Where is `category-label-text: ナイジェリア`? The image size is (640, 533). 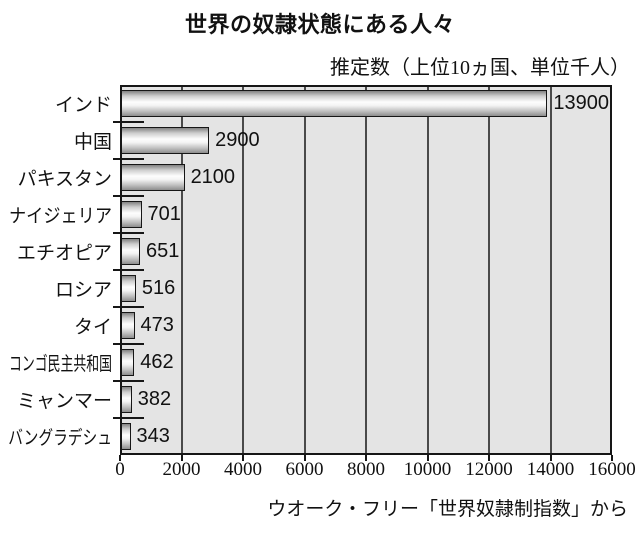 category-label-text: ナイジェリア is located at coordinates (60, 216).